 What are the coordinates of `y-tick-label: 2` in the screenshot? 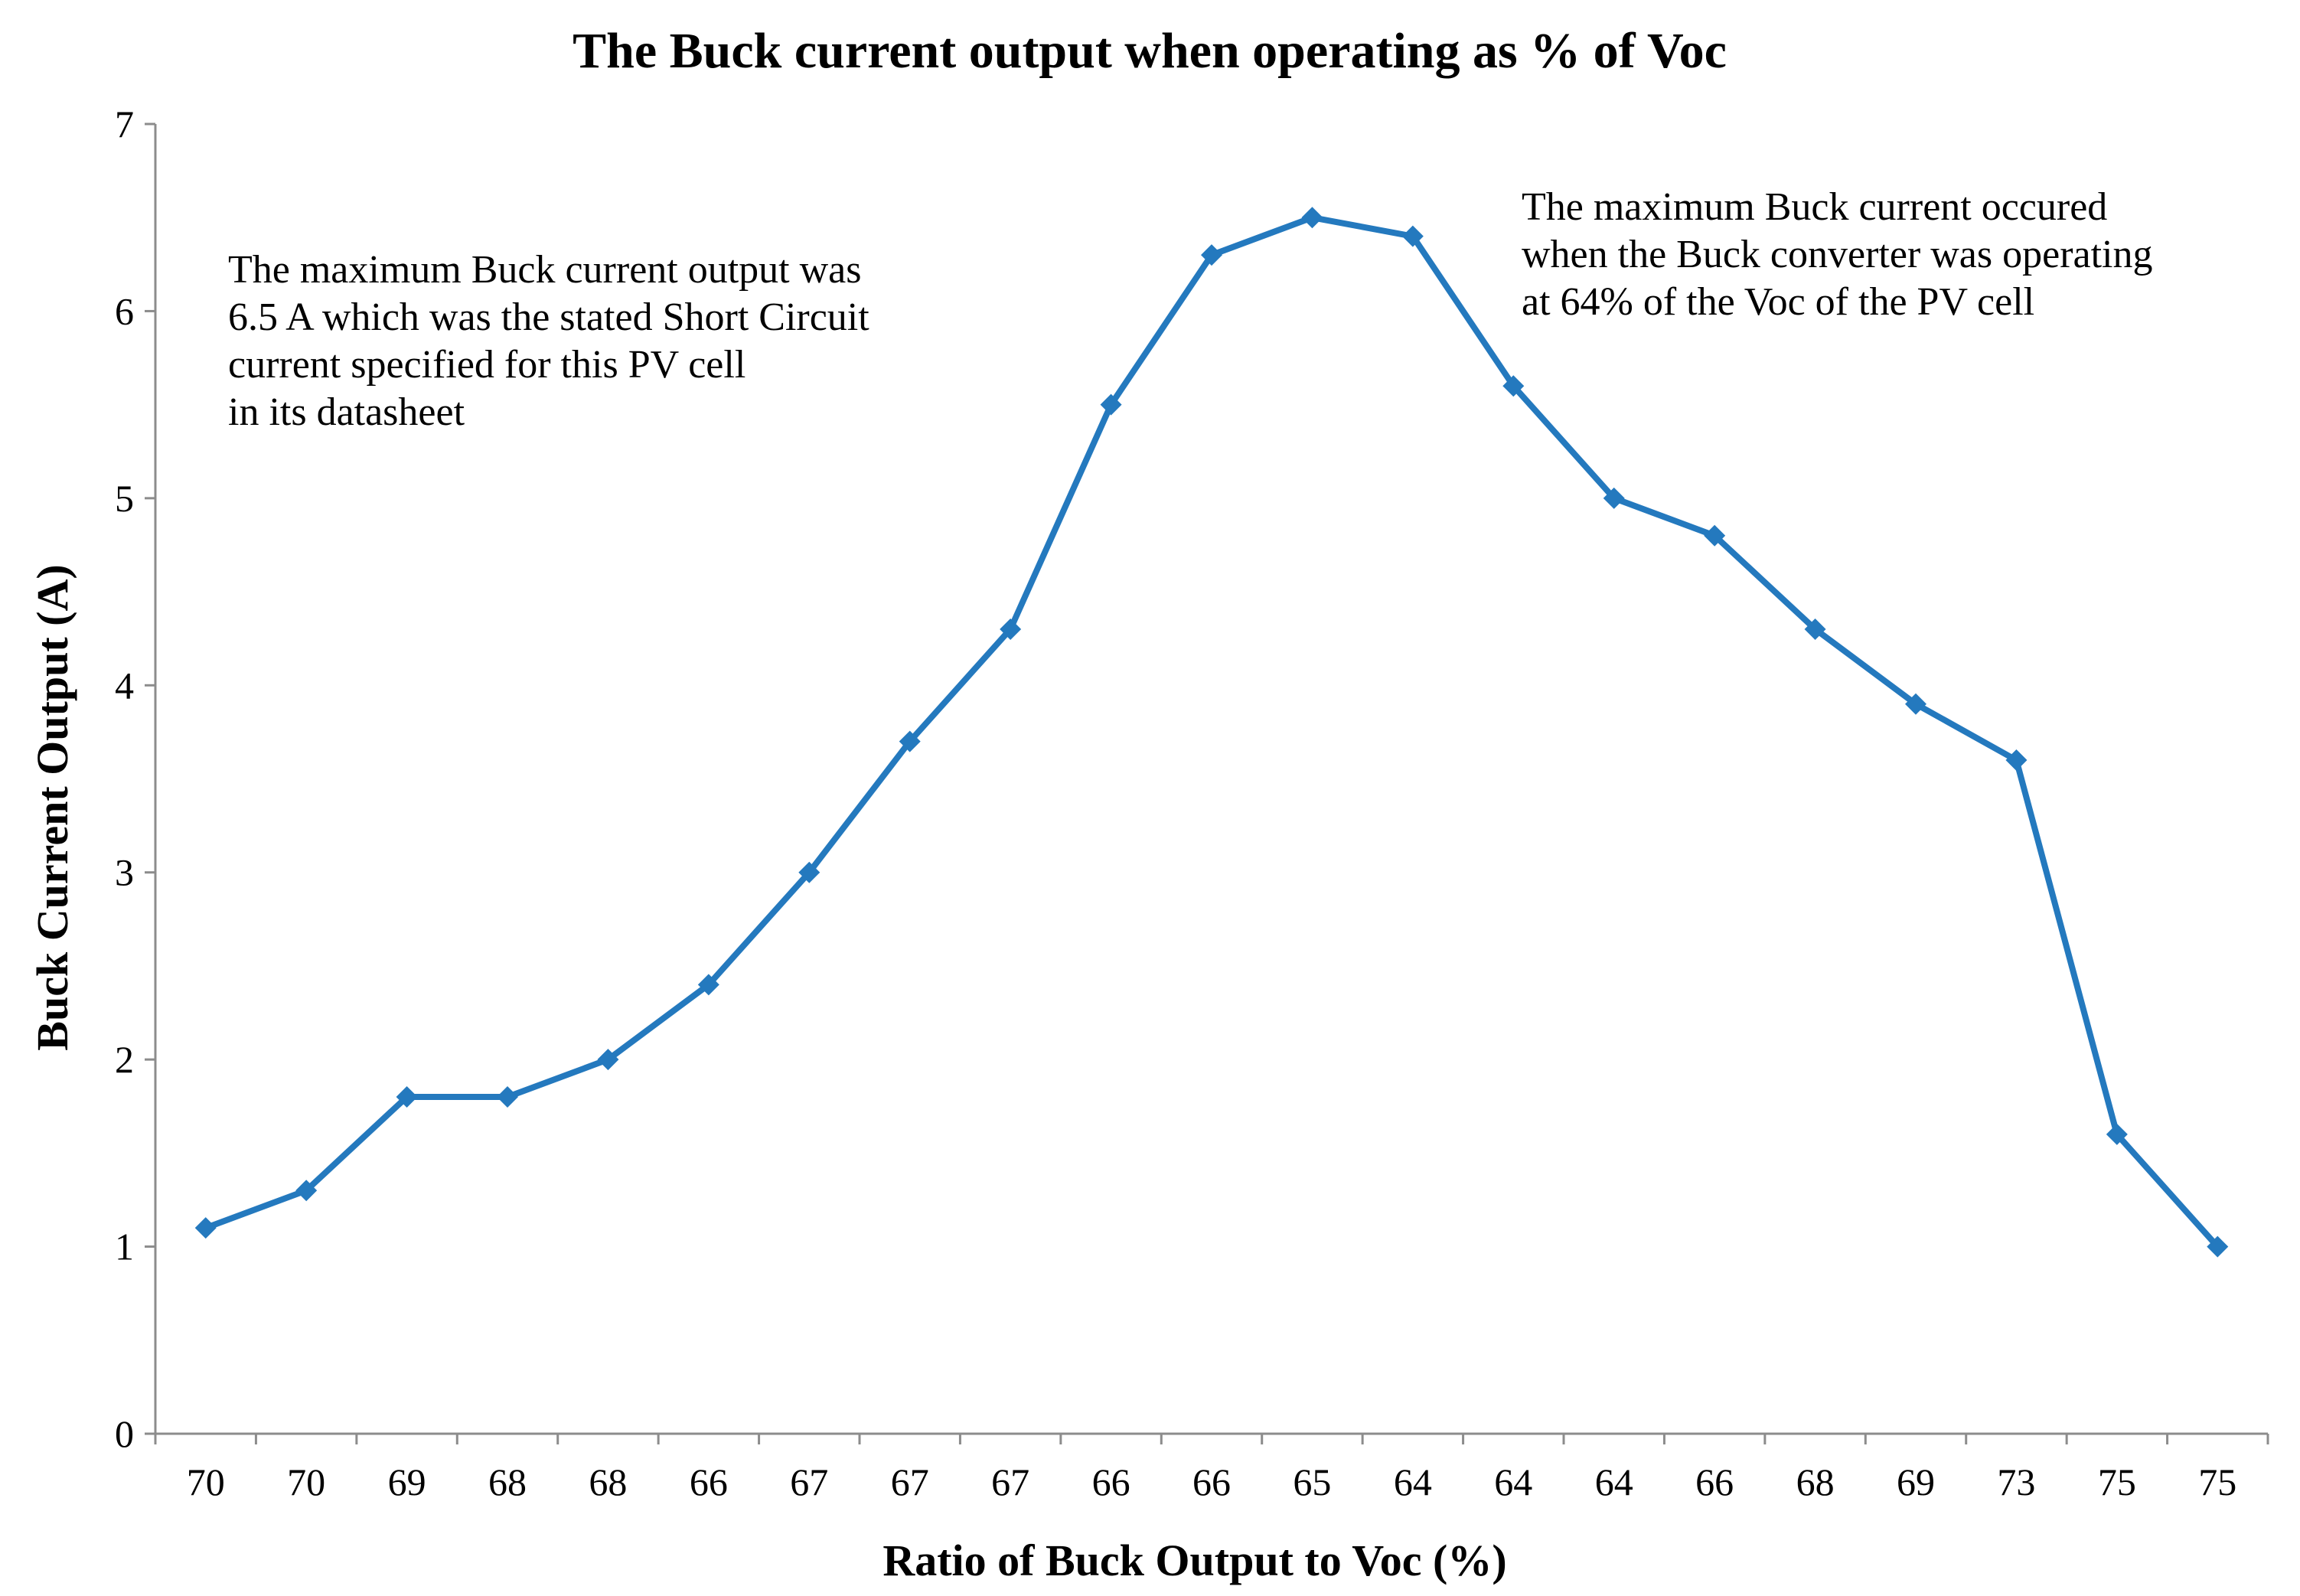 It's located at (124, 1059).